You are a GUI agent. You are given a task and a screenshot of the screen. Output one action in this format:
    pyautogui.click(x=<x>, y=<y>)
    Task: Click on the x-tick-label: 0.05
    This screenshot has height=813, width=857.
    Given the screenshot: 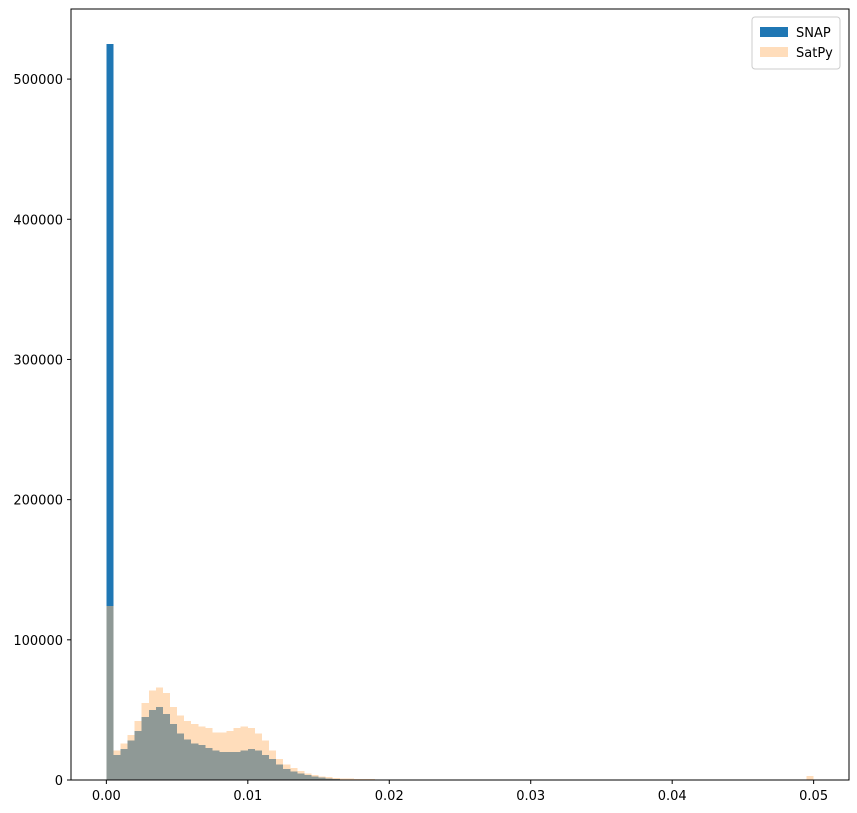 What is the action you would take?
    pyautogui.click(x=813, y=796)
    